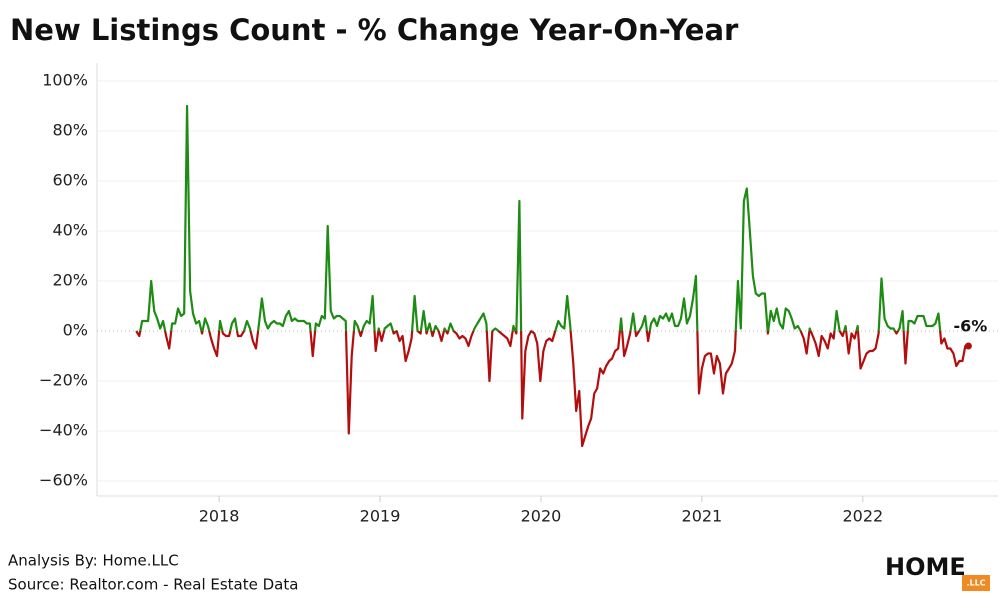 The image size is (1000, 600). I want to click on logo-sub: .LLC, so click(975, 583).